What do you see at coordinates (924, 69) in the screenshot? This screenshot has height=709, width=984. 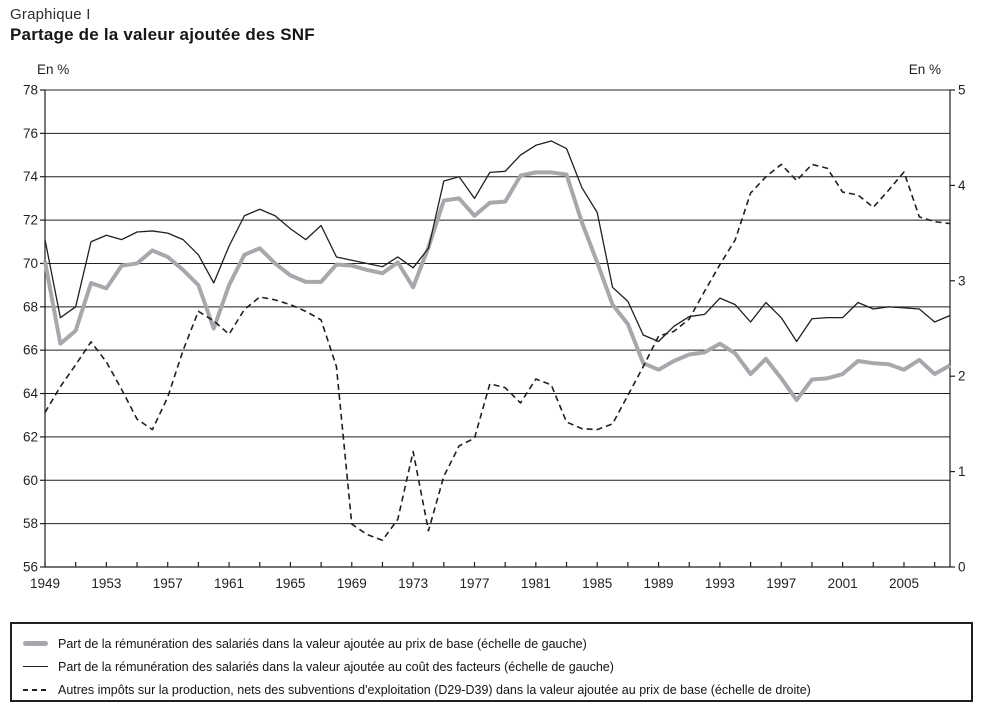 I see `right-axis-unit: En %` at bounding box center [924, 69].